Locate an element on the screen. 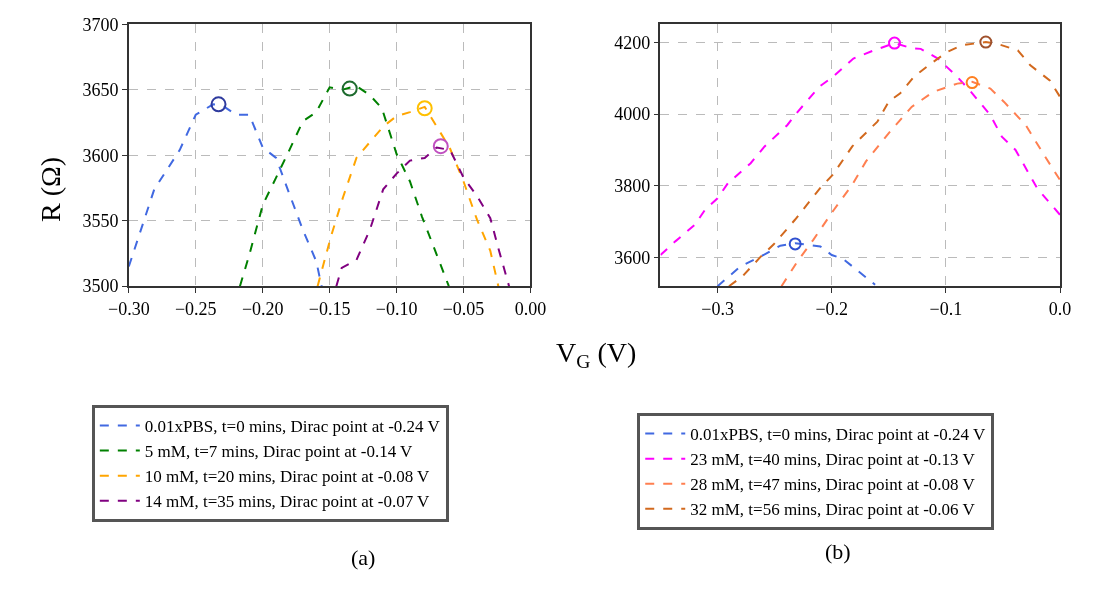  y-tick-label: 3650 is located at coordinates (100, 90).